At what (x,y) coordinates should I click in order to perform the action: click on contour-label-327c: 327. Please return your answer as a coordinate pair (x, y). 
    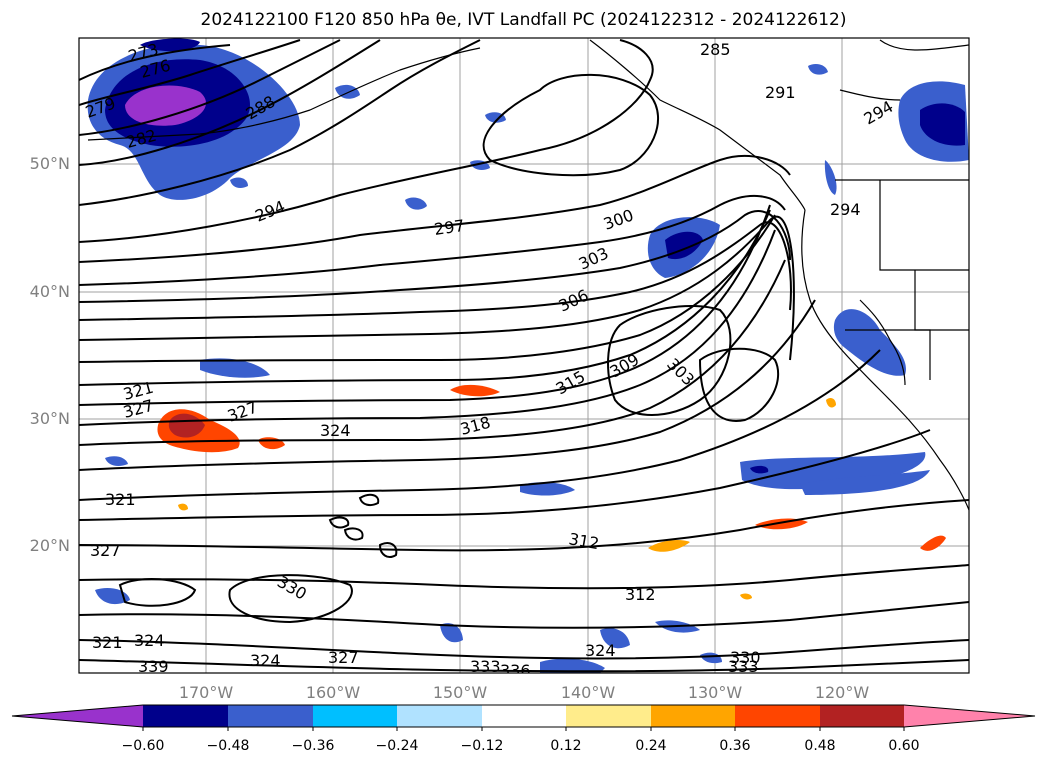
    Looking at the image, I should click on (105, 550).